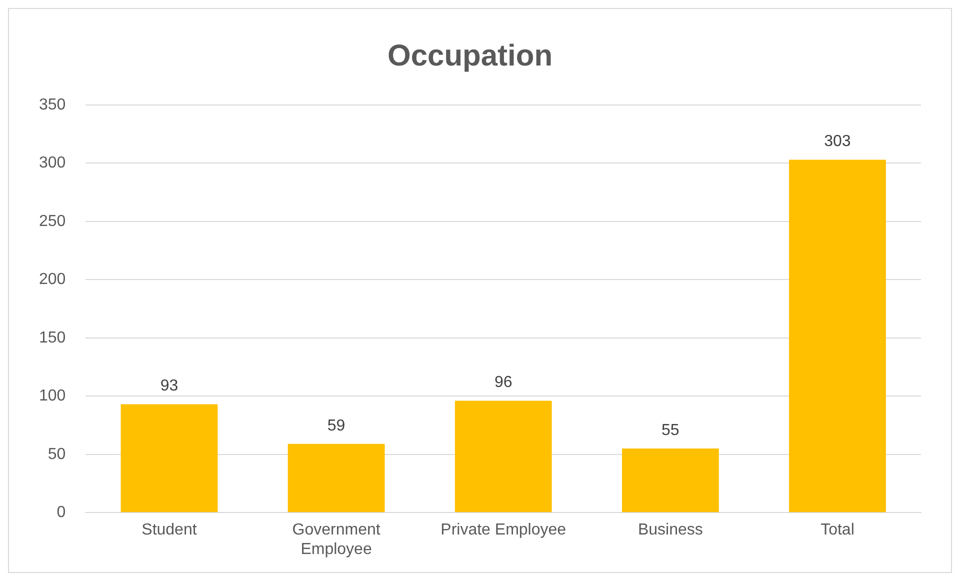 The height and width of the screenshot is (581, 960). What do you see at coordinates (52, 163) in the screenshot?
I see `y-tick-label: 300` at bounding box center [52, 163].